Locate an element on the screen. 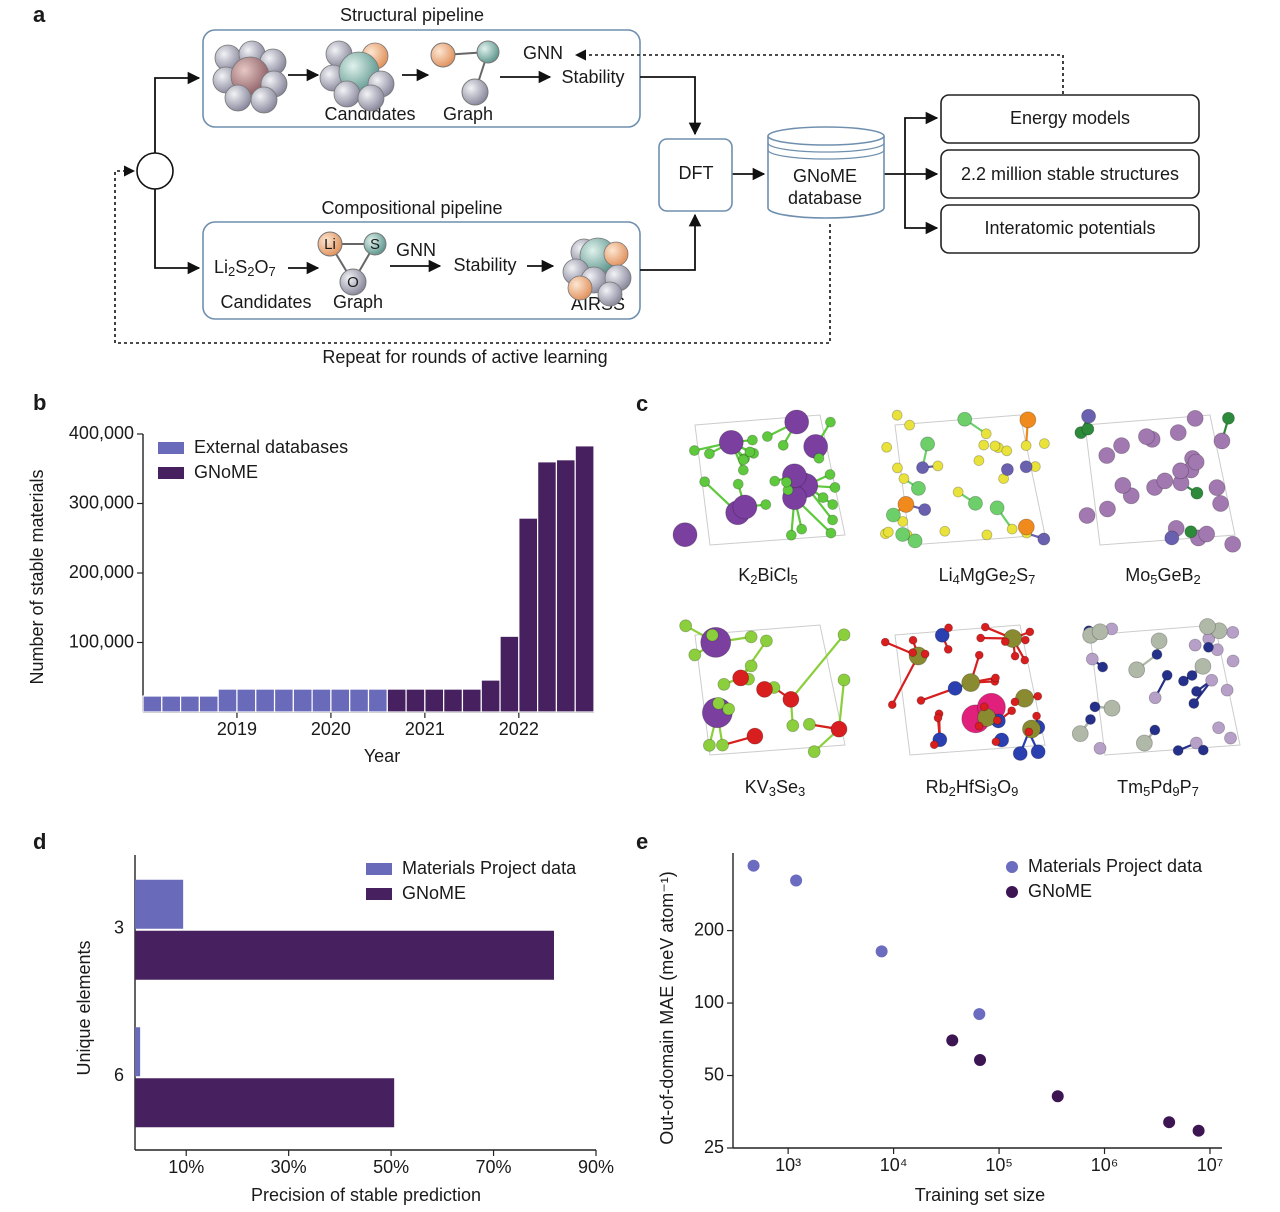  atom-label: S is located at coordinates (375, 244).